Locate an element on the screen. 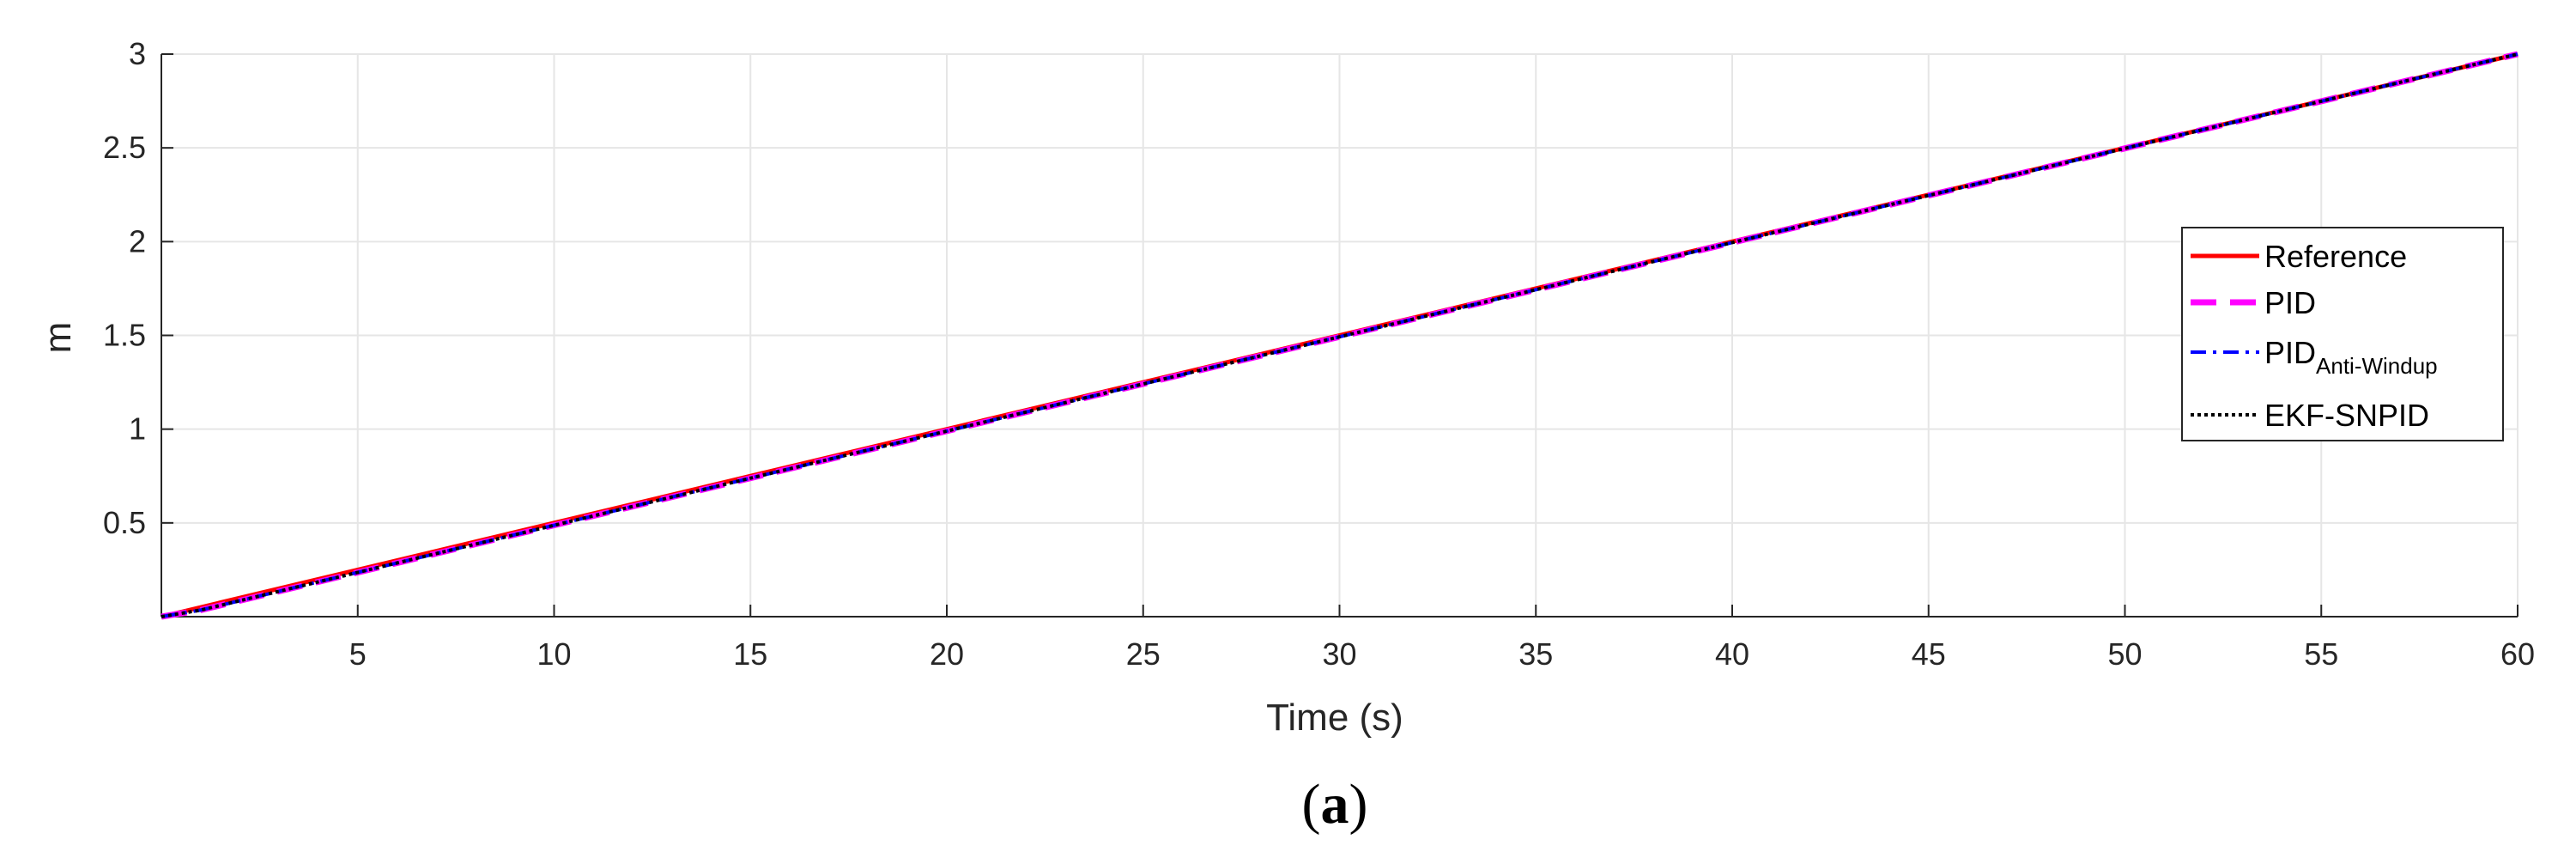 Image resolution: width=2576 pixels, height=858 pixels. x-tick-label: 45 is located at coordinates (1929, 654).